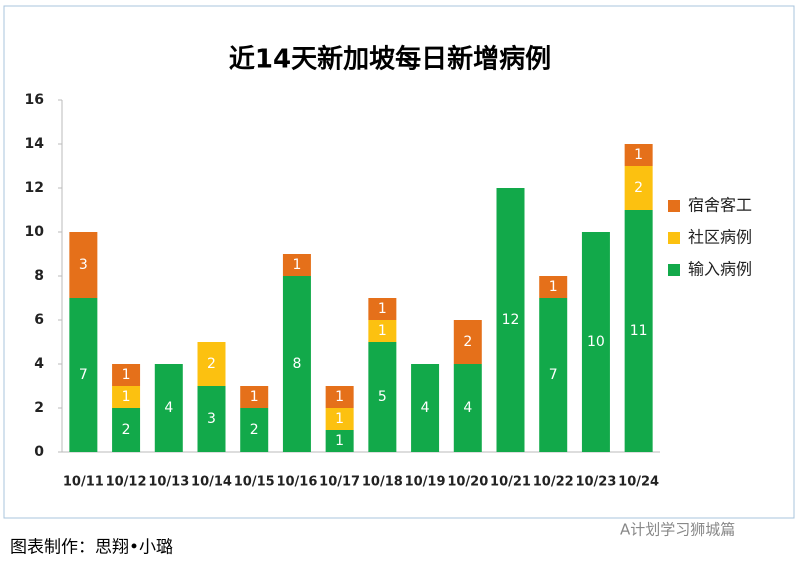 This screenshot has height=570, width=800. I want to click on x-tick-label: 10/23, so click(595, 482).